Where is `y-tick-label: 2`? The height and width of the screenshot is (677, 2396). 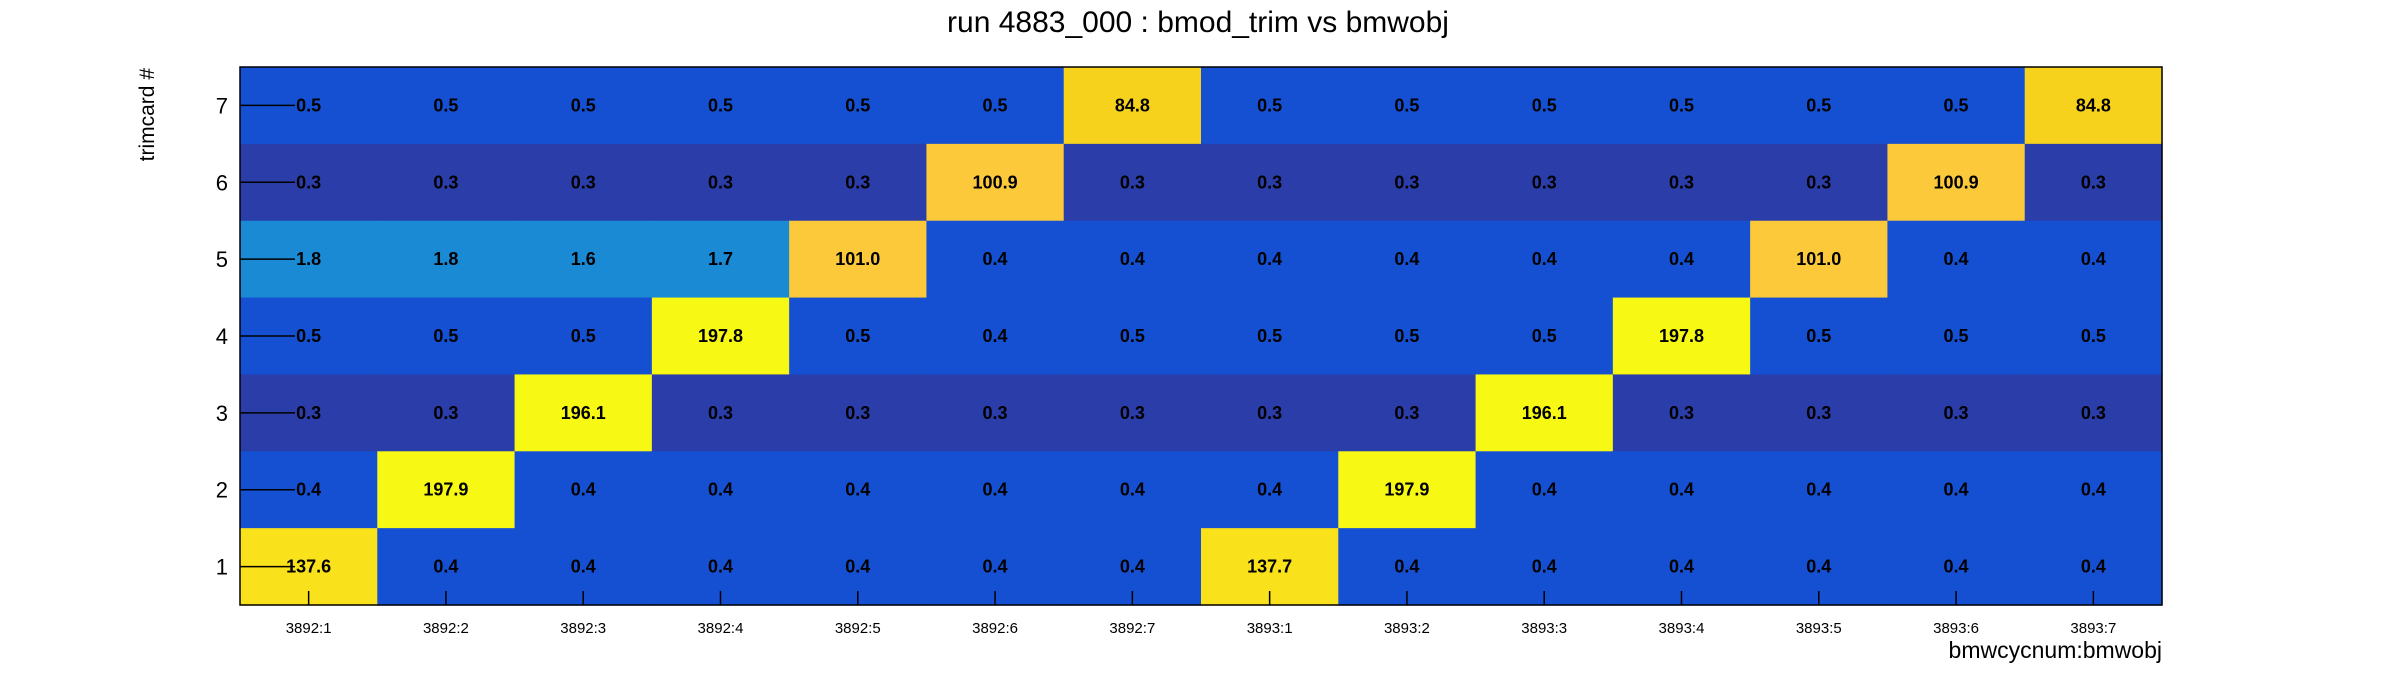
y-tick-label: 2 is located at coordinates (222, 490).